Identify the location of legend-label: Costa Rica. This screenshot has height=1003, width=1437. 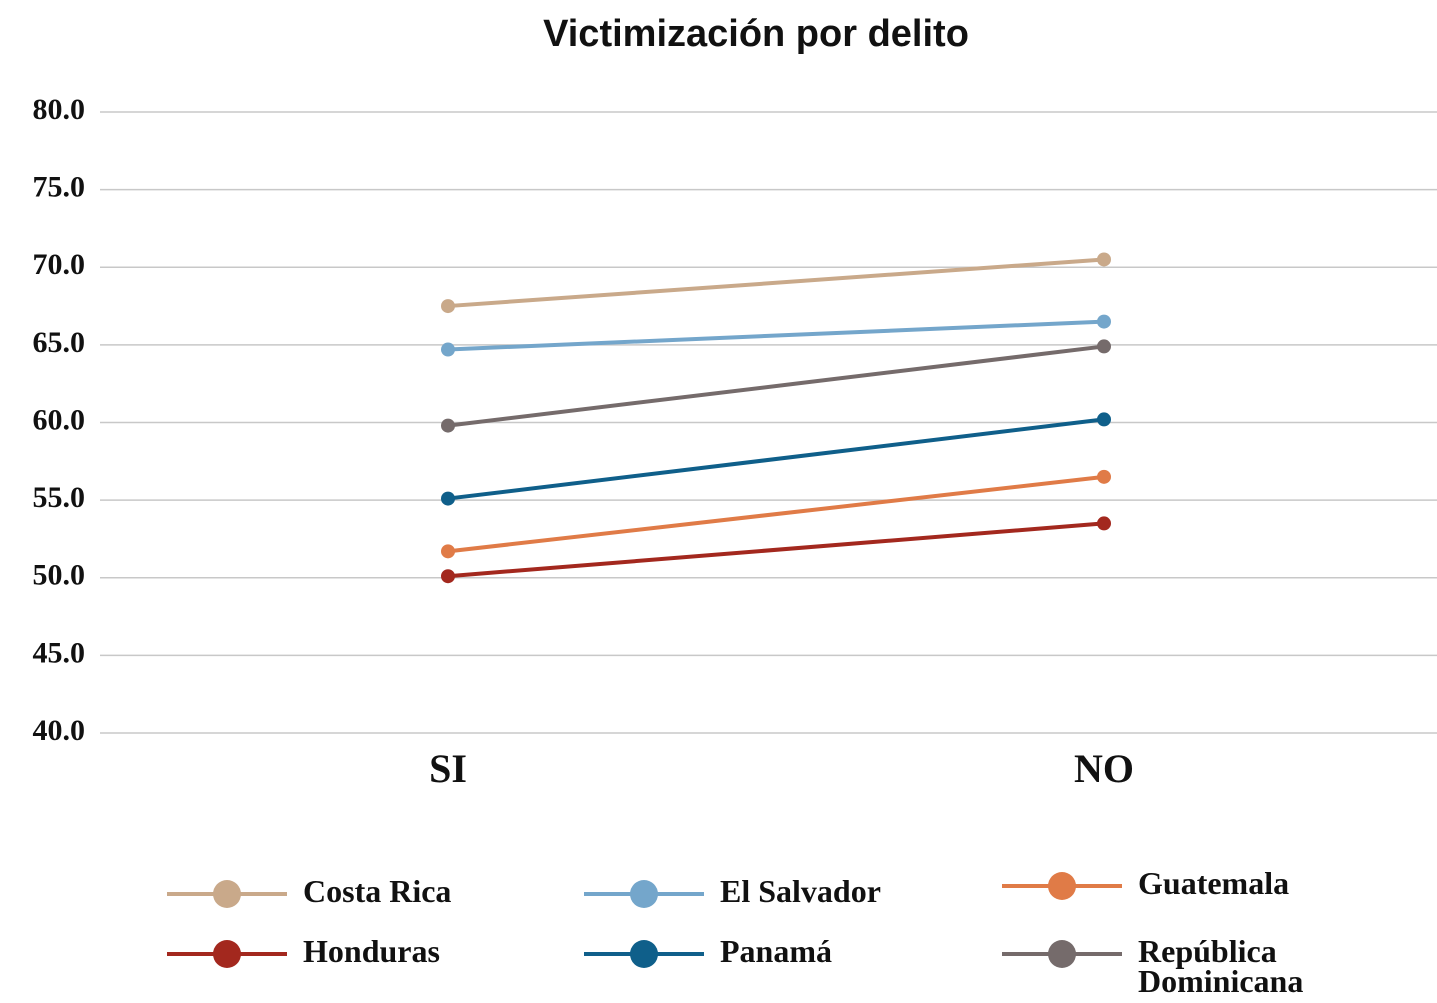
(377, 891).